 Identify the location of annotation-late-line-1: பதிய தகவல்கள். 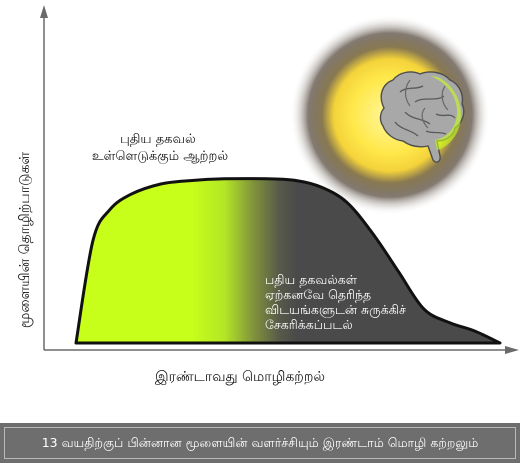
(311, 279).